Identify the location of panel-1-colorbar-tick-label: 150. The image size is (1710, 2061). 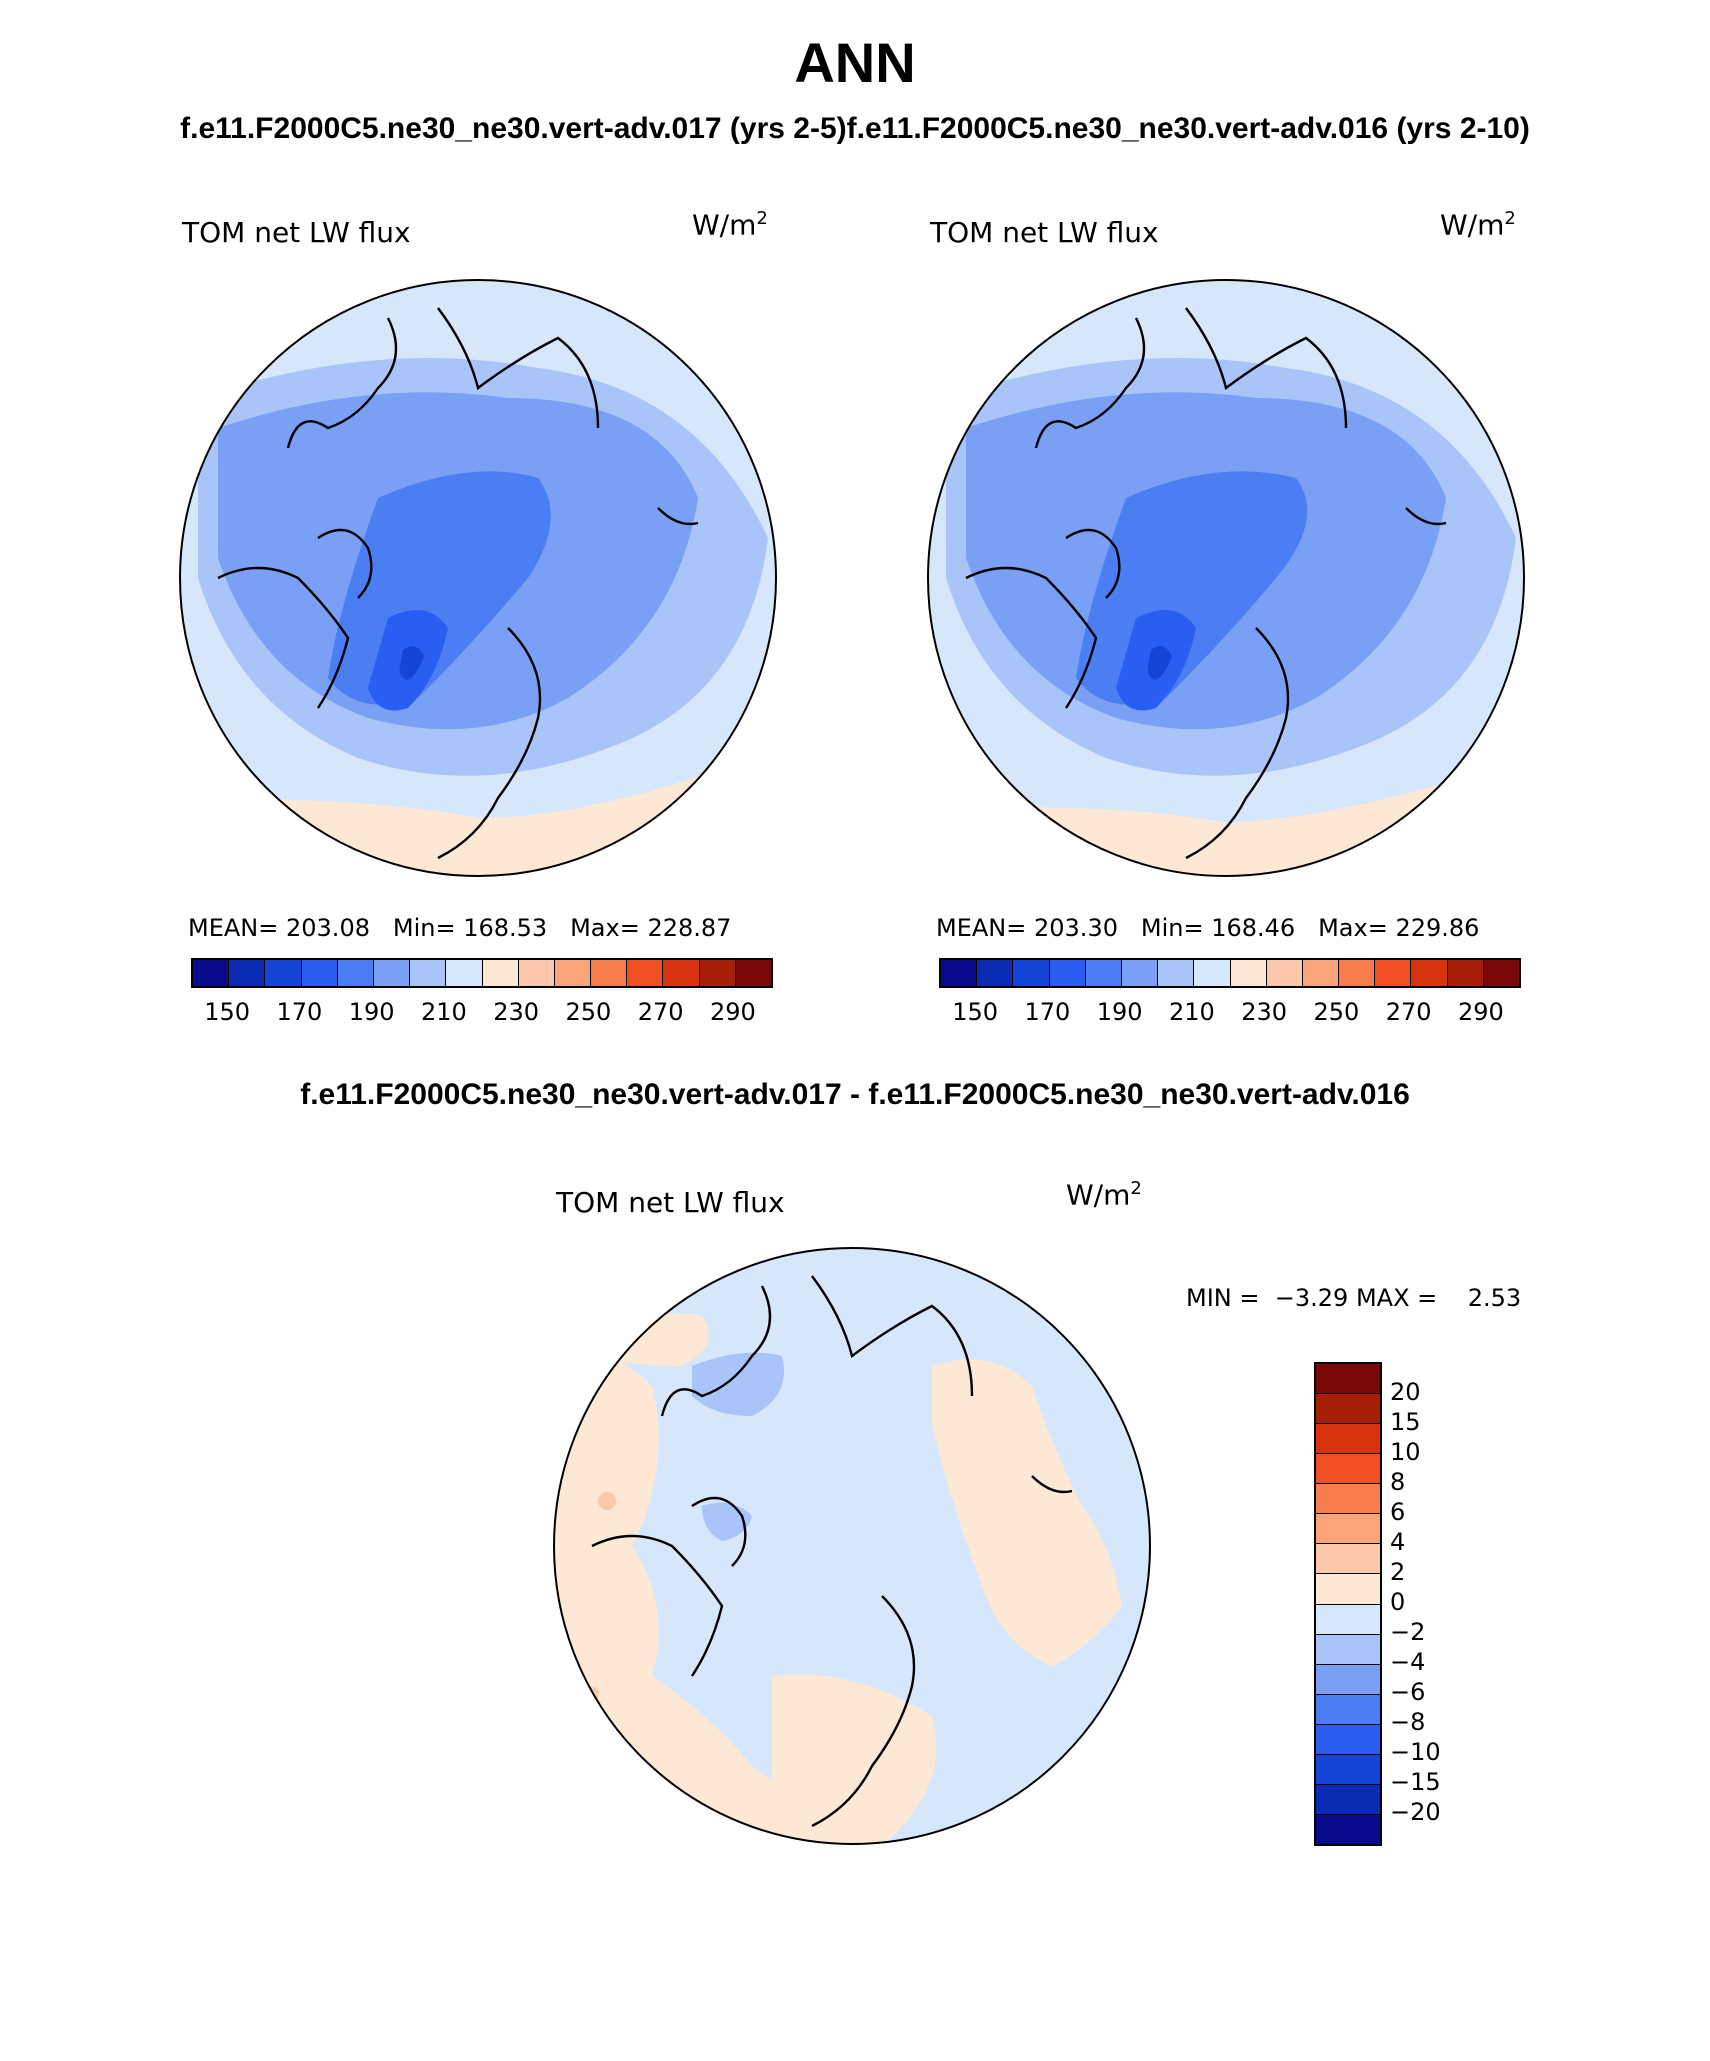
(227, 1012).